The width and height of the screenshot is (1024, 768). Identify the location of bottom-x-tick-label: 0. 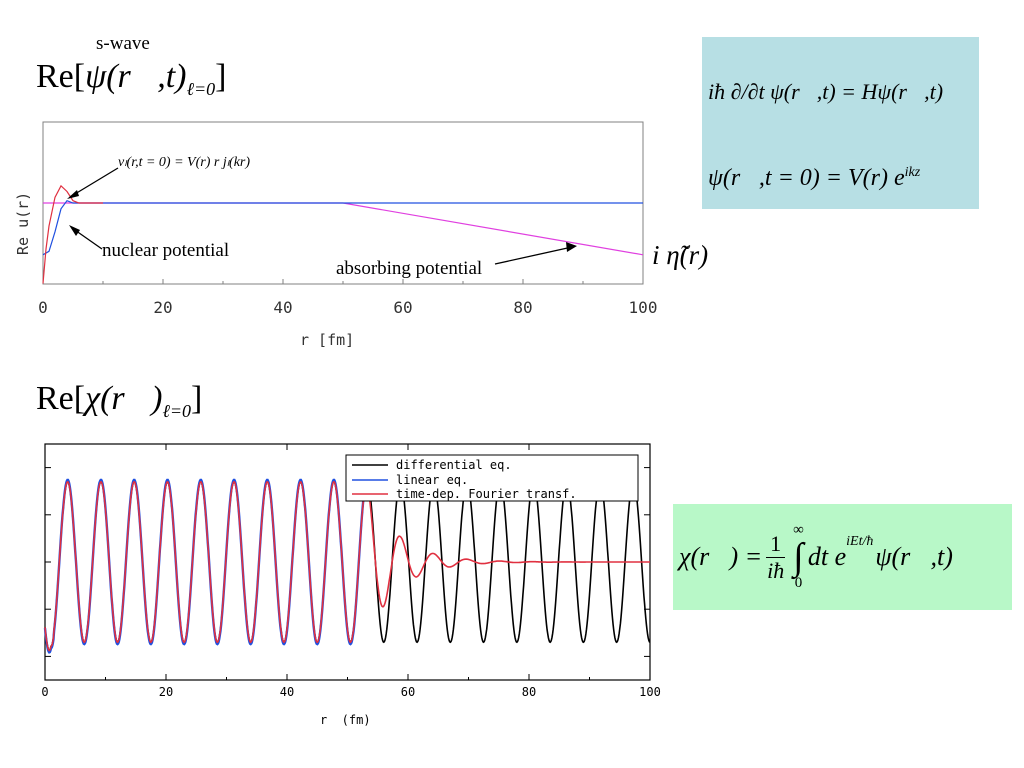
(44, 692).